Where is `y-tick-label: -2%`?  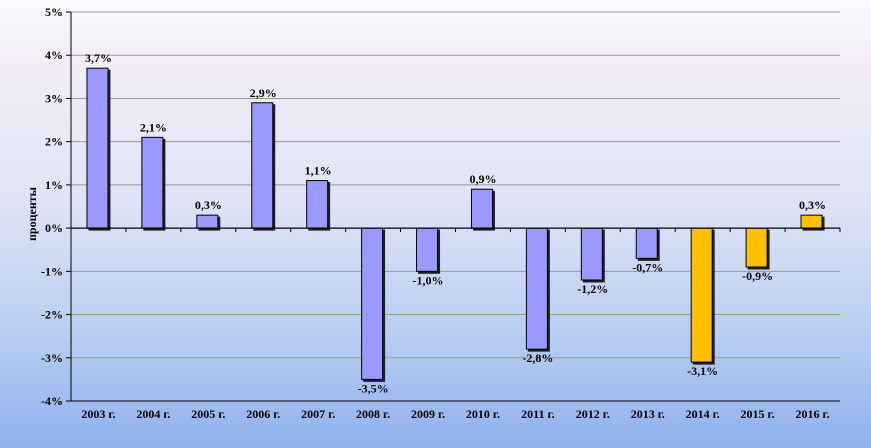
y-tick-label: -2% is located at coordinates (52, 315).